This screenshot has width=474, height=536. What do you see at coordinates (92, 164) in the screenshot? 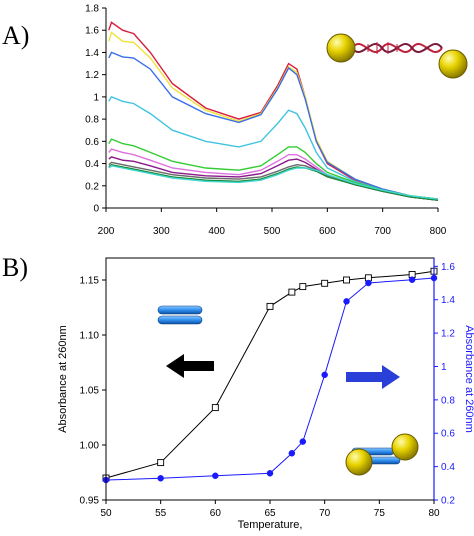
I see `chart-a-y-tick-label: 0.4` at bounding box center [92, 164].